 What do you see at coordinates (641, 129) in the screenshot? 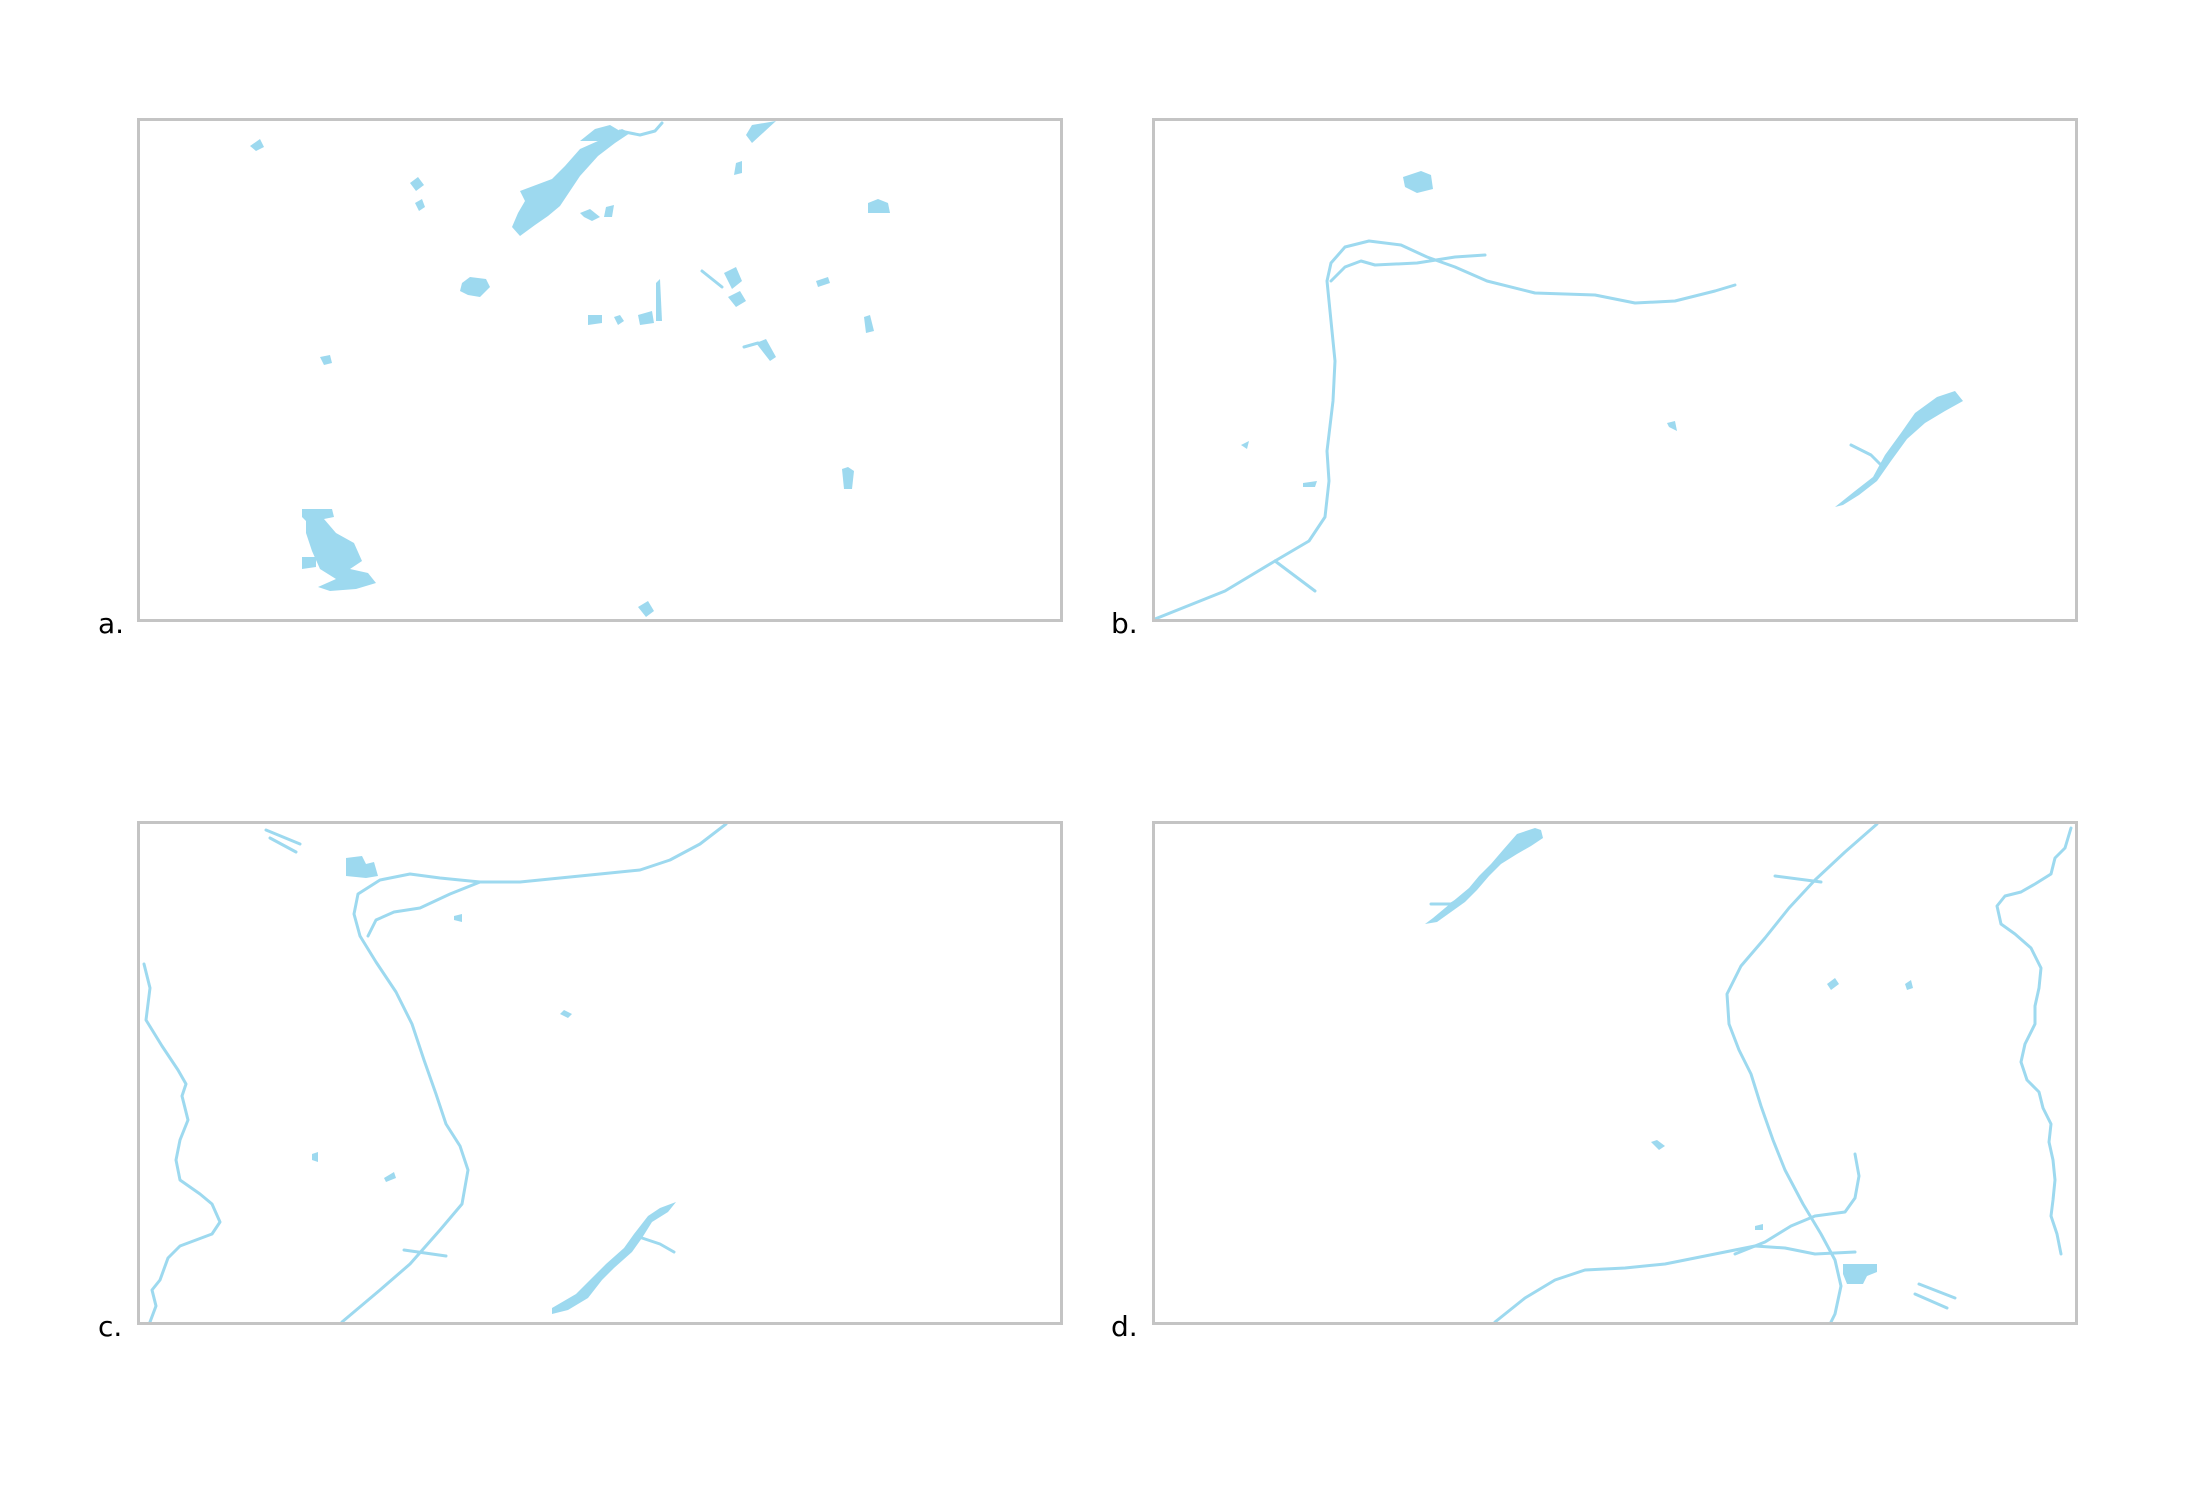
I see `stream-north` at bounding box center [641, 129].